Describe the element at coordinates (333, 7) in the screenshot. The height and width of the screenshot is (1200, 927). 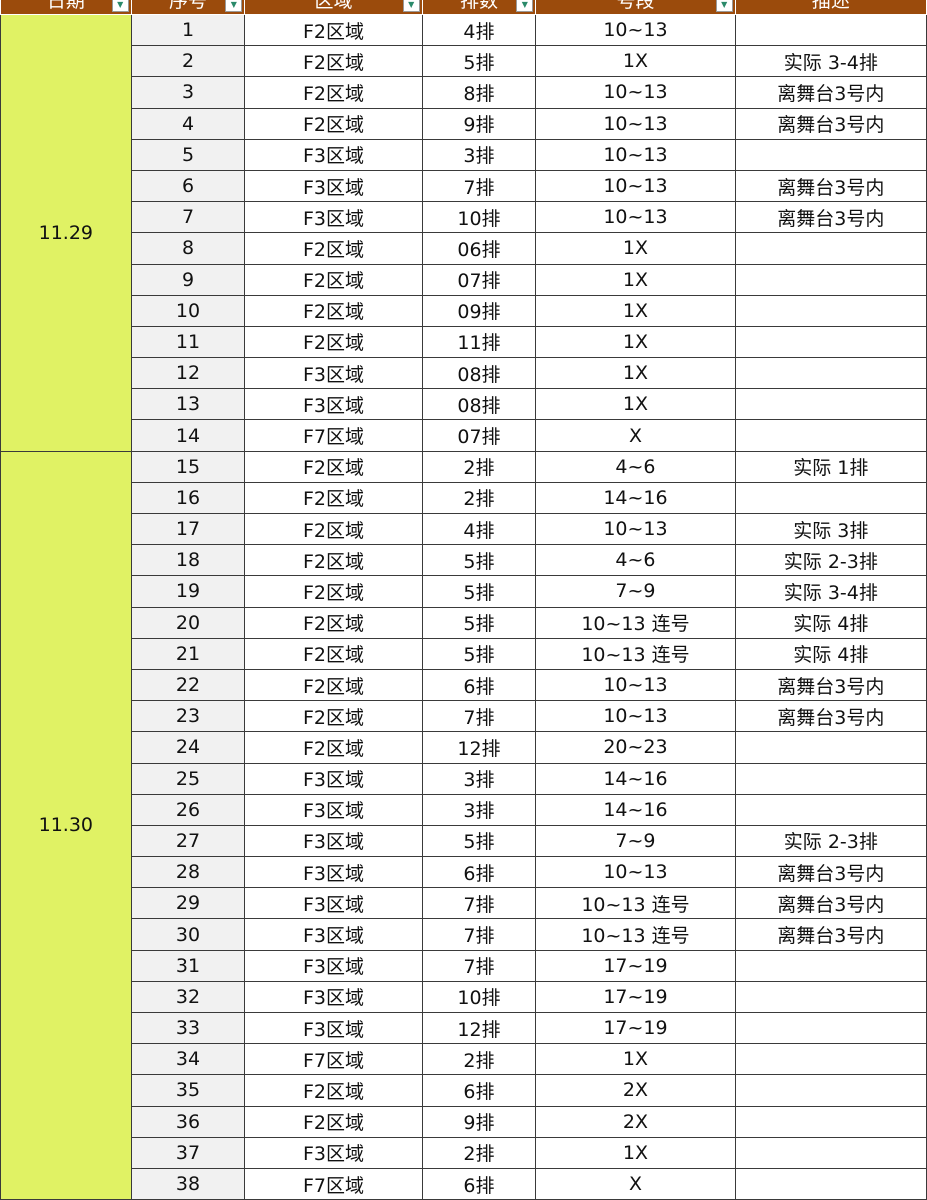
I see `header-area: 区域 ▼` at that location.